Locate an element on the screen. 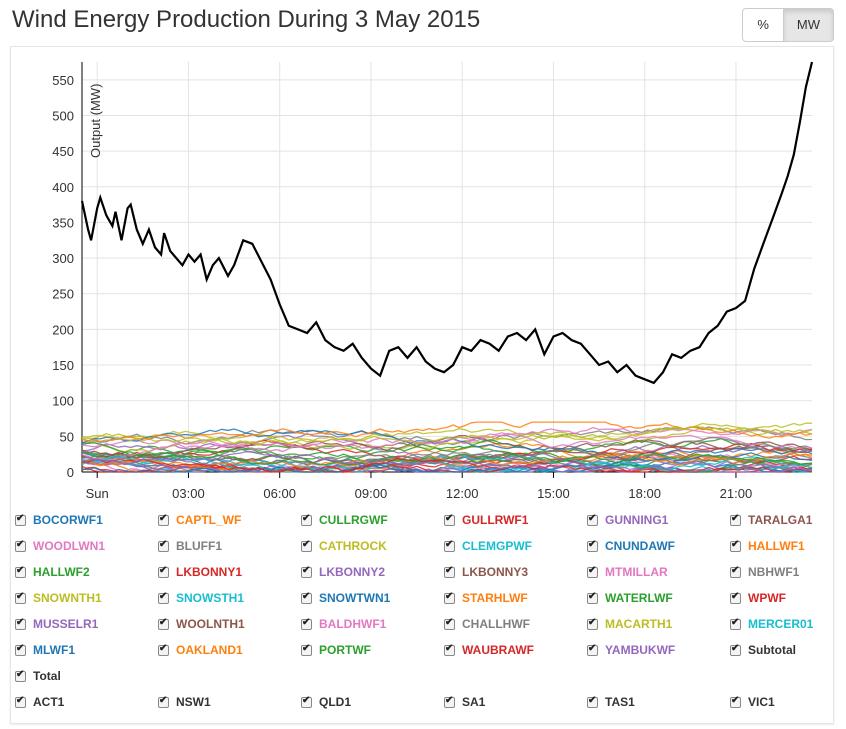  legend-label: OAKLAND1 is located at coordinates (209, 650).